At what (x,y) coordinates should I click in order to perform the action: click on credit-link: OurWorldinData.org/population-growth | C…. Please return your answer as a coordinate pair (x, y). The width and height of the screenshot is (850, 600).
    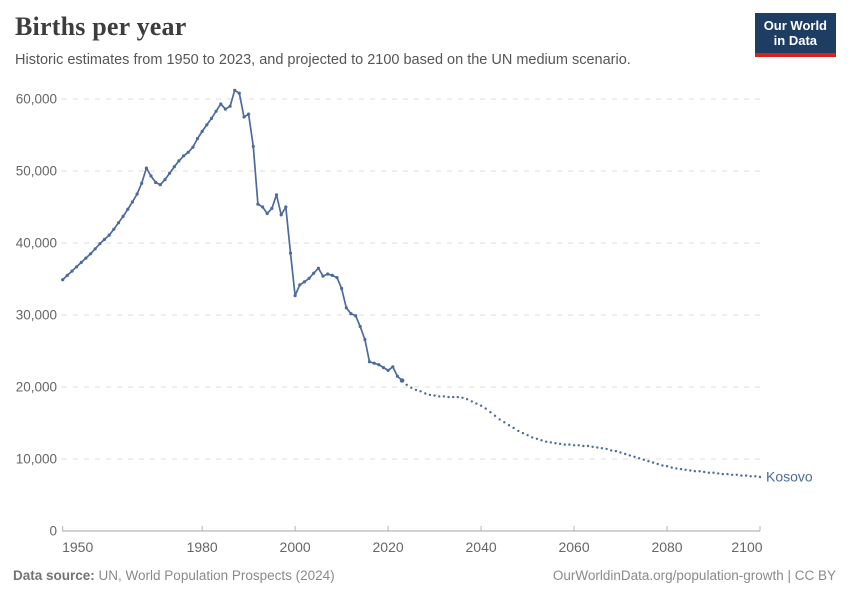
    Looking at the image, I should click on (694, 575).